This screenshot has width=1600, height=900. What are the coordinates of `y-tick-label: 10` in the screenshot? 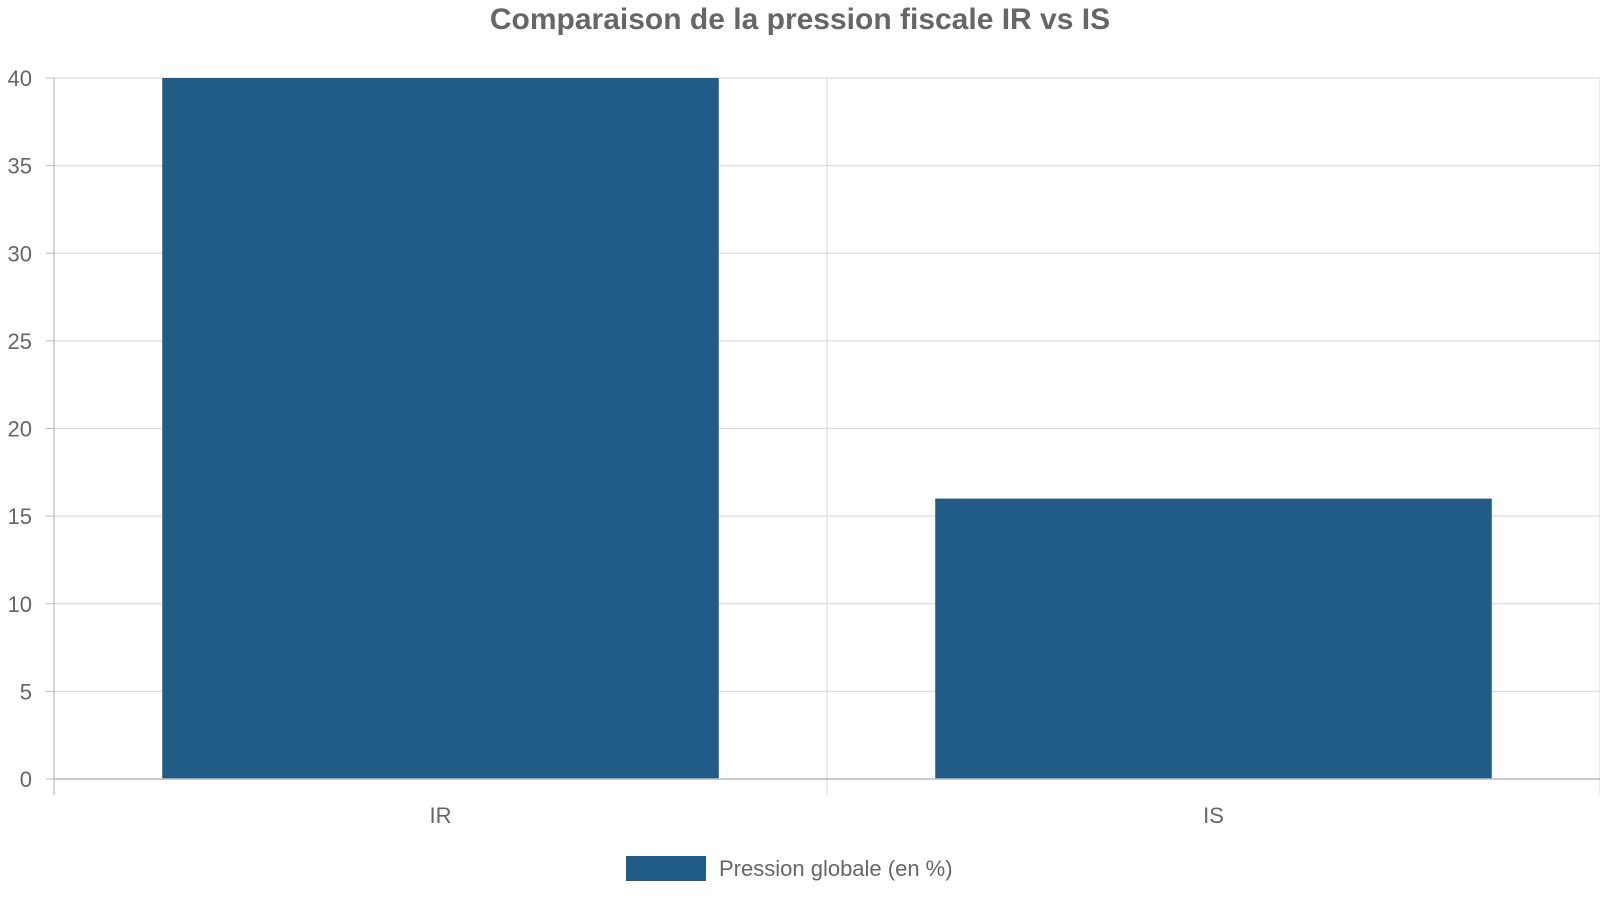 It's located at (20, 604).